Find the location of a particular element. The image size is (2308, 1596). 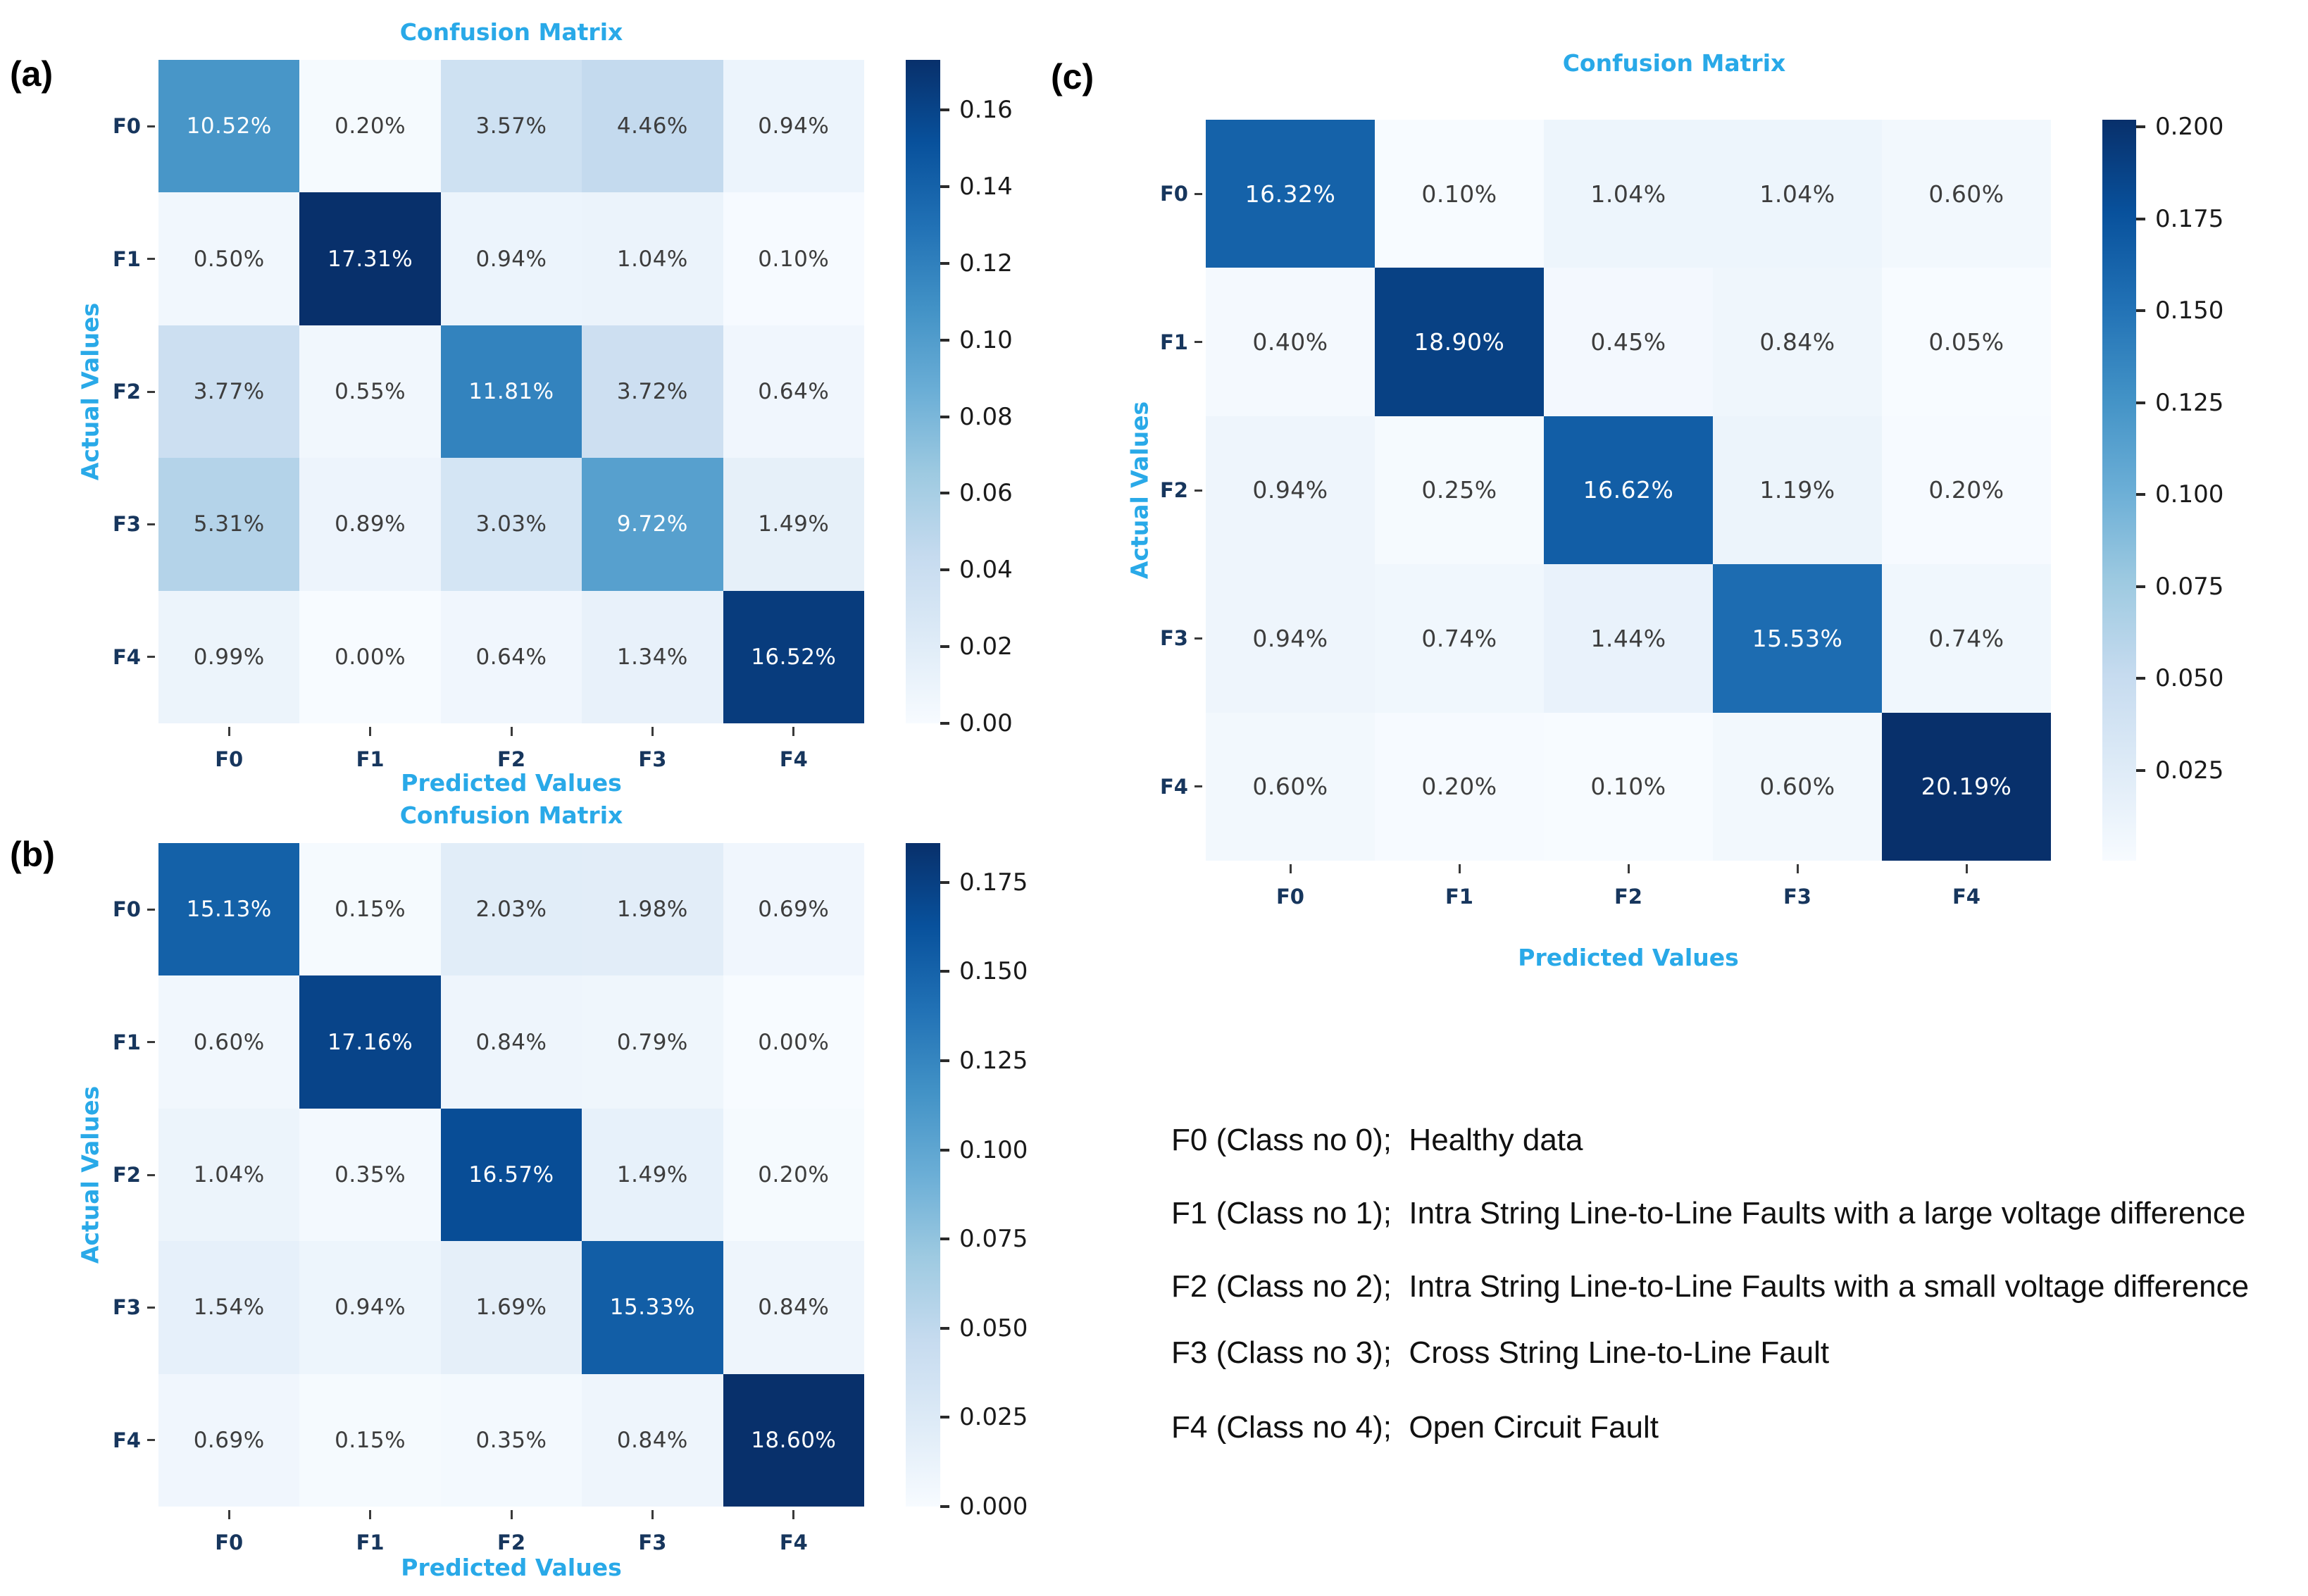

heatmap-cell: 0.10% is located at coordinates (1628, 786).